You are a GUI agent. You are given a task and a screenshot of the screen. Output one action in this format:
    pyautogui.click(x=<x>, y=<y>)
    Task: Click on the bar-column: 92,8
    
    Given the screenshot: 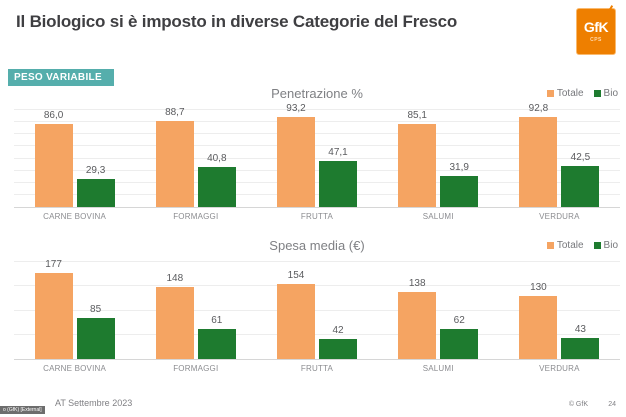 What is the action you would take?
    pyautogui.click(x=538, y=155)
    